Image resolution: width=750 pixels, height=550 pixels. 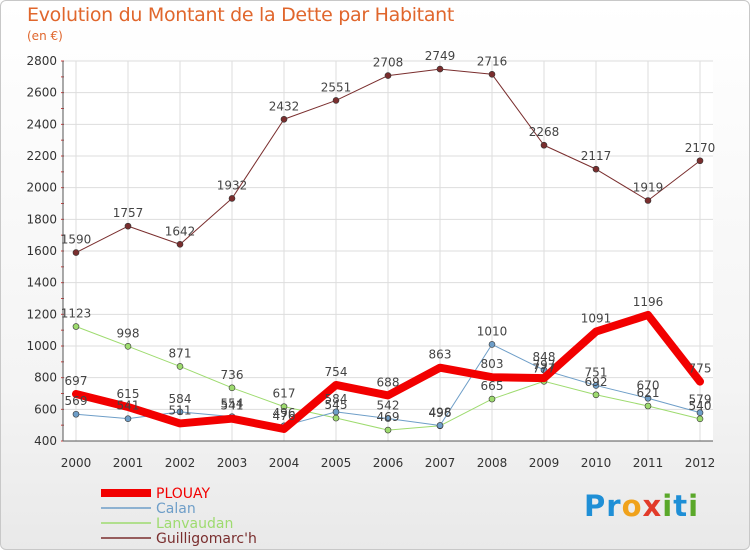 What do you see at coordinates (596, 463) in the screenshot?
I see `x-tick-label: 2010` at bounding box center [596, 463].